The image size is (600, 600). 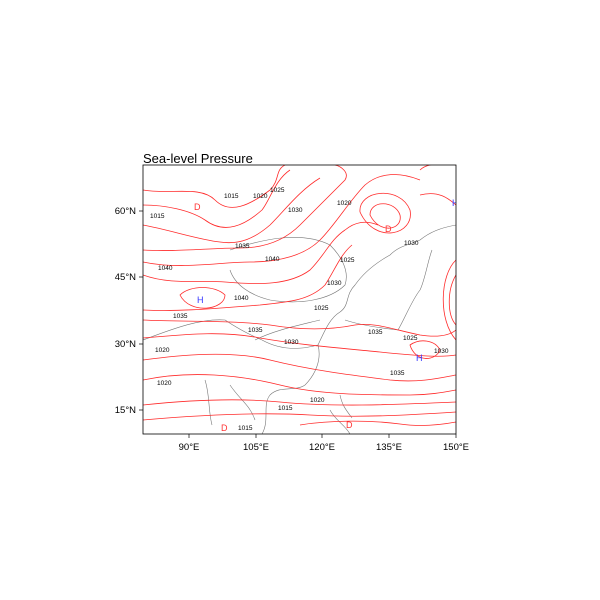 What do you see at coordinates (125, 211) in the screenshot?
I see `y-tick-label: 60°N` at bounding box center [125, 211].